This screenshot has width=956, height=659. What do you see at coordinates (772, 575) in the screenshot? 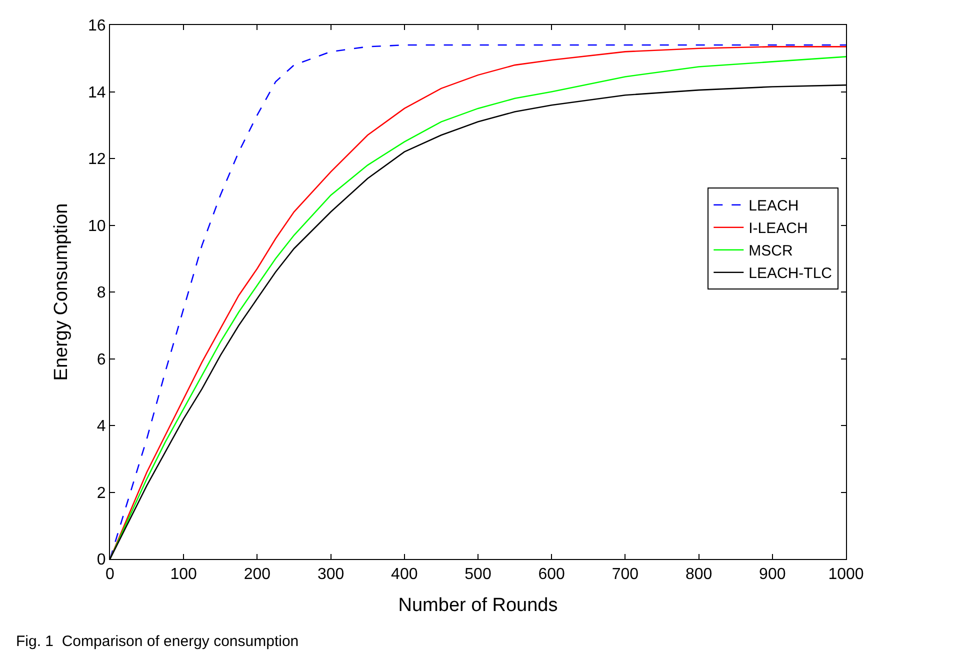
I see `x-tick-label: 900` at bounding box center [772, 575].